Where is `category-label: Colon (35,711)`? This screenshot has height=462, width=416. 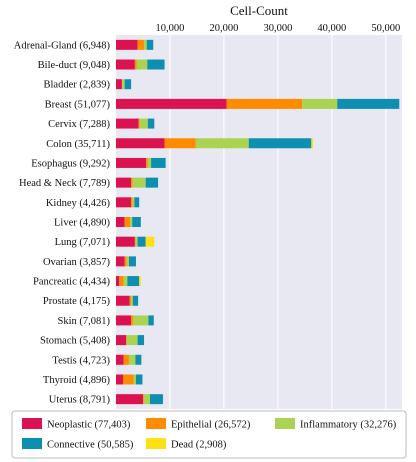 category-label: Colon (35,711) is located at coordinates (78, 144).